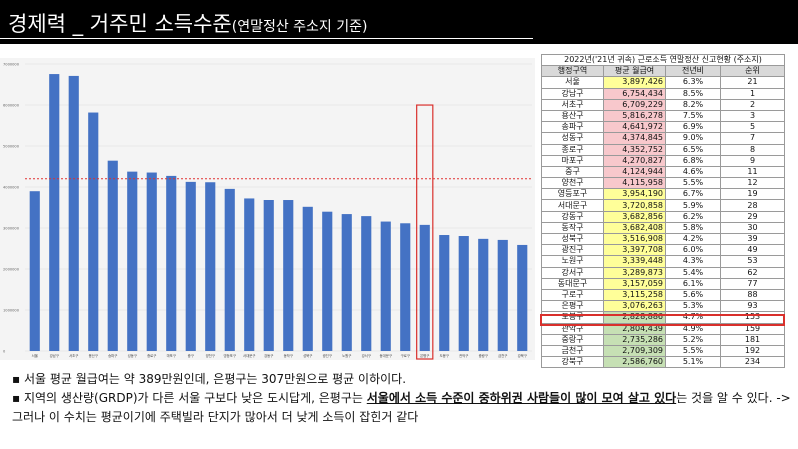 Image resolution: width=798 pixels, height=449 pixels. What do you see at coordinates (572, 149) in the screenshot?
I see `cell-district: 종로구` at bounding box center [572, 149].